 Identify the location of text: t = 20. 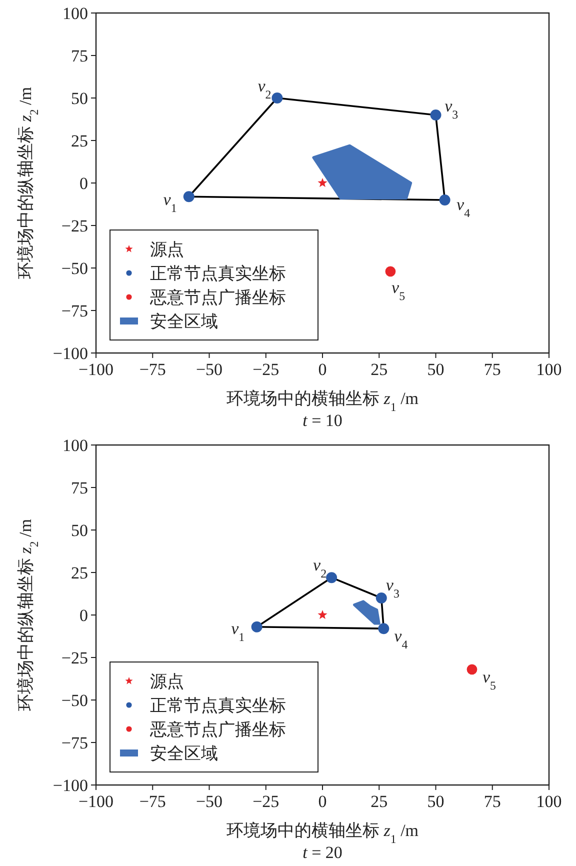
(322, 852).